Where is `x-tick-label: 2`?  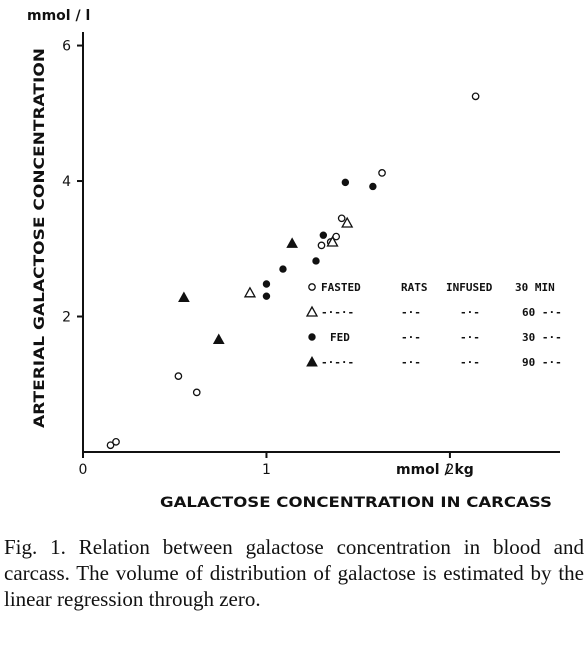
x-tick-label: 2 is located at coordinates (449, 470).